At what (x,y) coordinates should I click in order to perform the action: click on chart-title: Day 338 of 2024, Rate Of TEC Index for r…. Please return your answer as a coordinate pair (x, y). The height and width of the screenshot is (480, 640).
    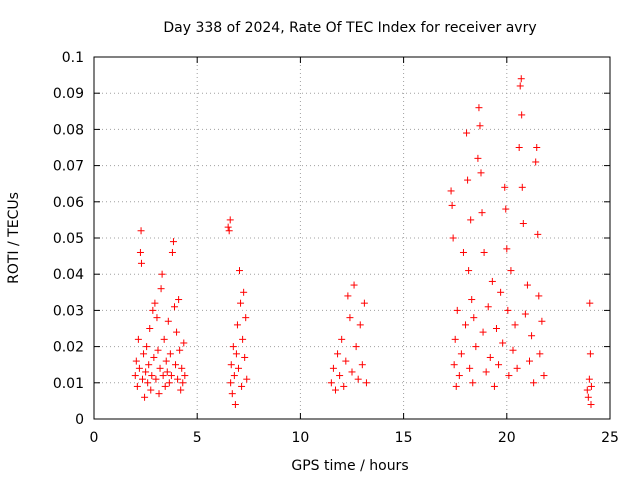
    Looking at the image, I should click on (349, 28).